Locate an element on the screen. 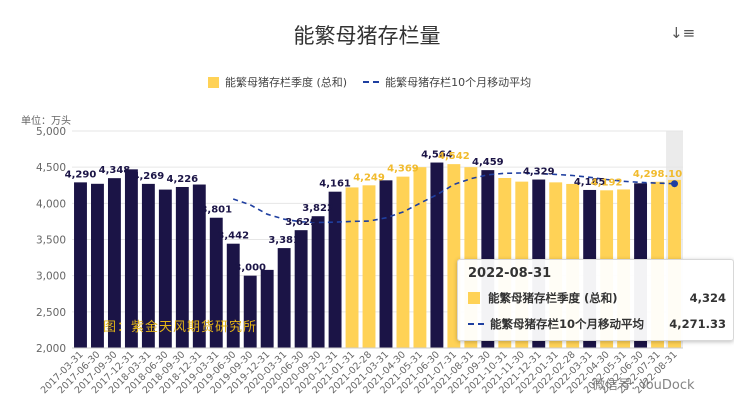  y-tick-label: 5,000 is located at coordinates (51, 132).